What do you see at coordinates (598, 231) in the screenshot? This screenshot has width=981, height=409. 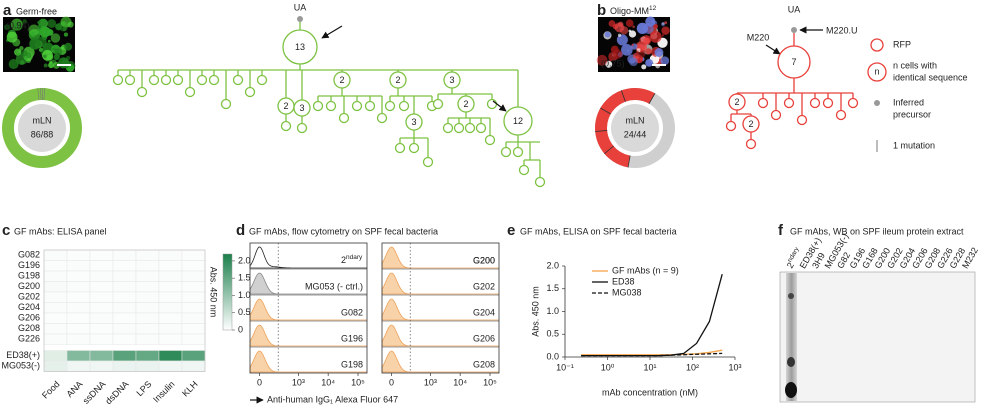 I see `panel-title: GF mAbs, ELISA on SPF fecal bacteria` at bounding box center [598, 231].